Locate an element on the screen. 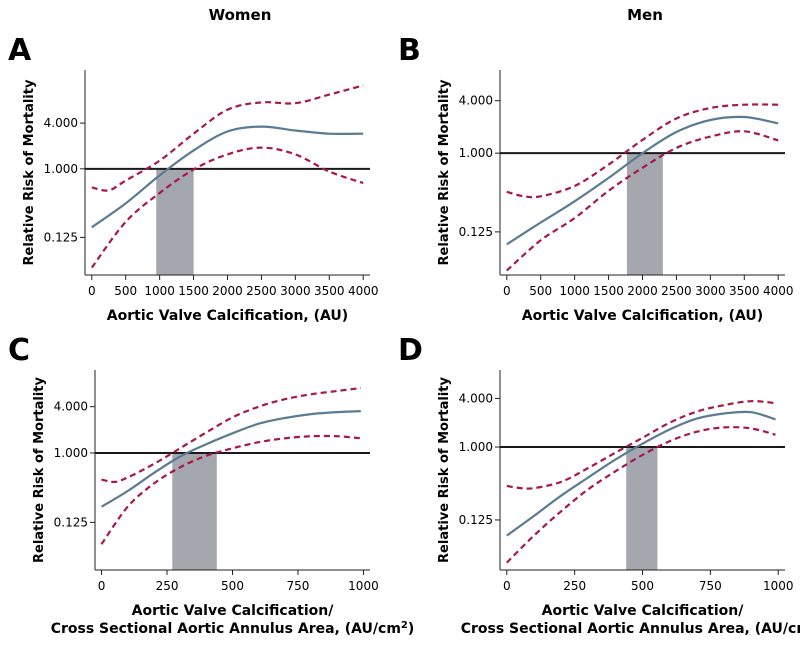  x-axis-label-superscript: 2 is located at coordinates (404, 625).